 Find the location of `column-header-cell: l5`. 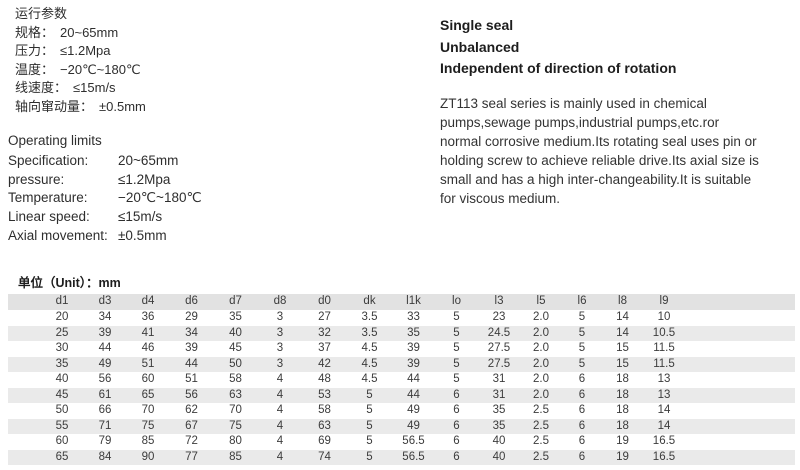

column-header-cell: l5 is located at coordinates (541, 301).